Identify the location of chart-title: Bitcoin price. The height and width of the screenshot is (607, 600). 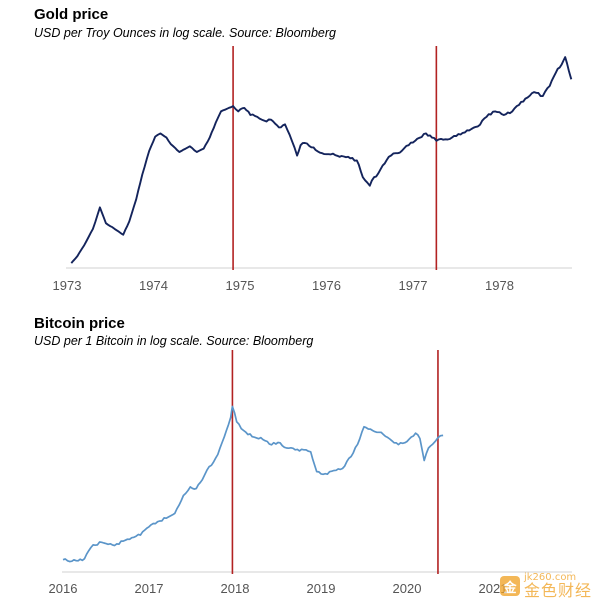
(79, 323).